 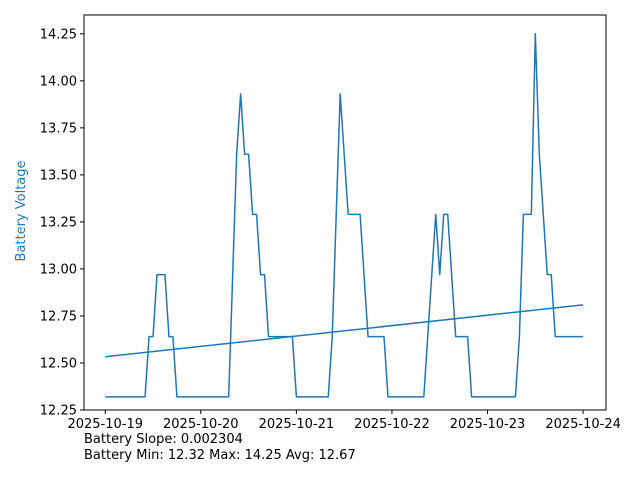 I want to click on y-tick-label: 12.75, so click(x=58, y=316).